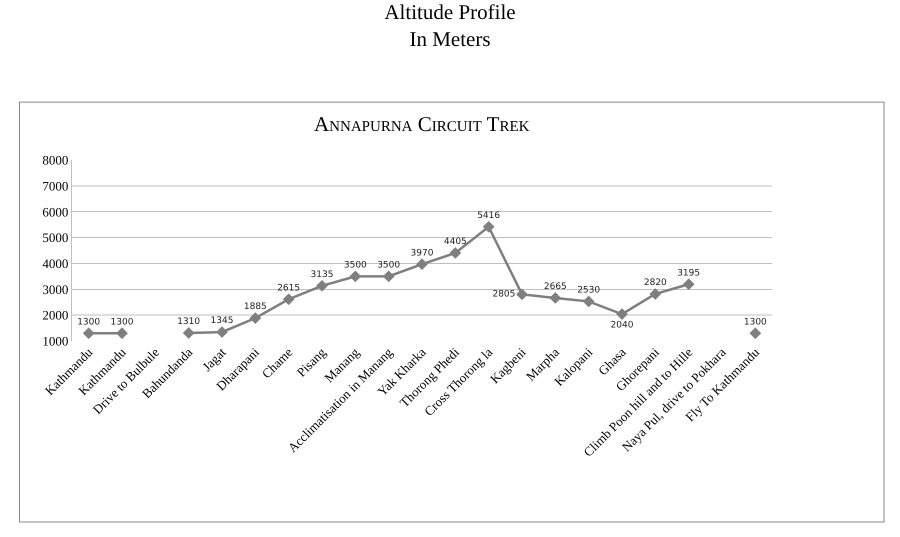 The image size is (900, 537). Describe the element at coordinates (55, 186) in the screenshot. I see `y-tick-label: 7000` at that location.